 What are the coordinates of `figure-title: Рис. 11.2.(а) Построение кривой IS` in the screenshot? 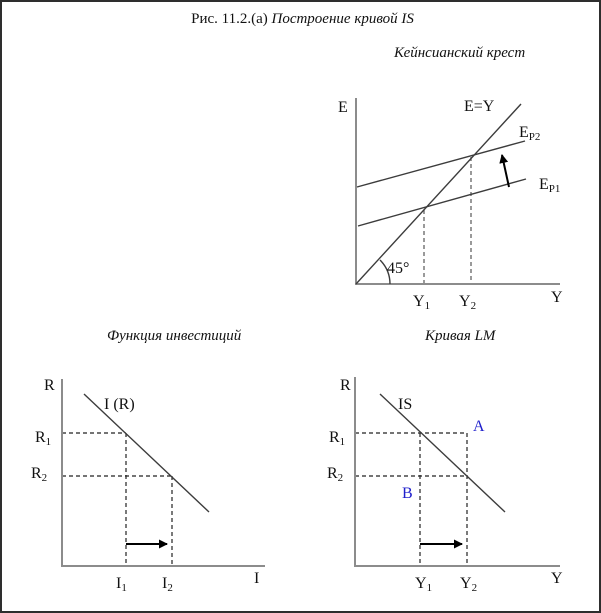 It's located at (300, 19).